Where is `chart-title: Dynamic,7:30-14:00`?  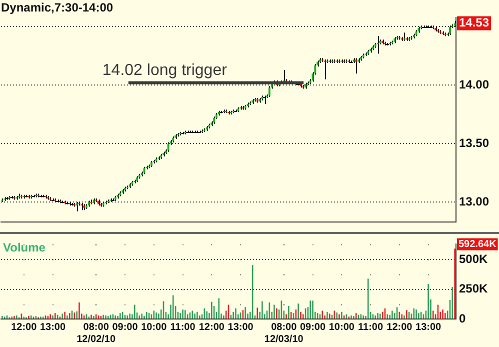 chart-title: Dynamic,7:30-14:00 is located at coordinates (57, 7).